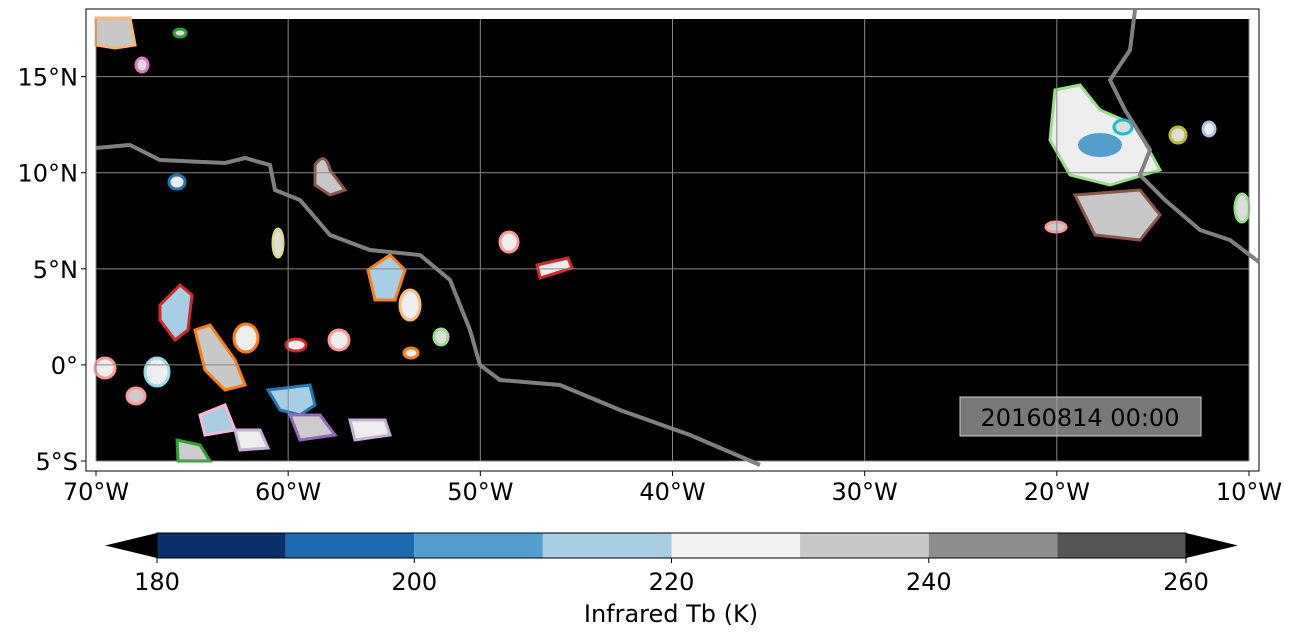  I want to click on lon-tick-label: 10°W, so click(1249, 492).